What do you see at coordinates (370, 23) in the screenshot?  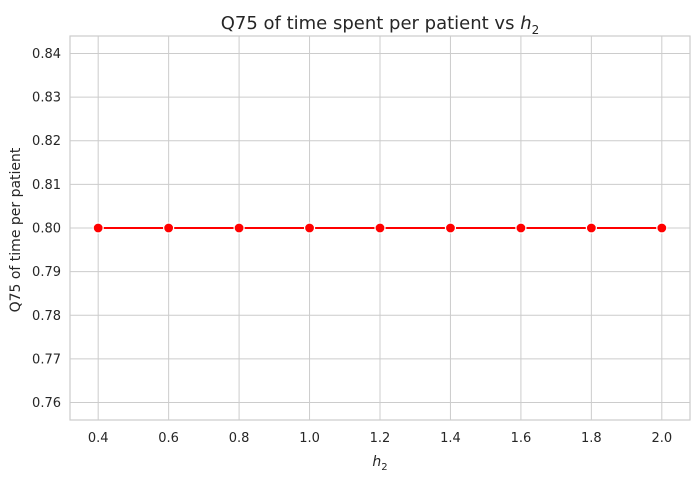 I see `chart-title-prefix: Q75 of time spent per patient vs` at bounding box center [370, 23].